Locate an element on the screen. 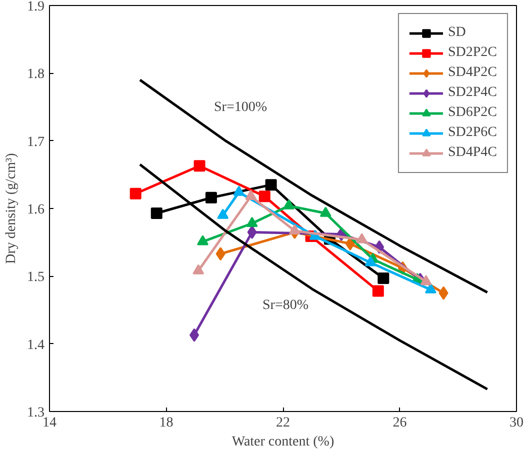  y-tick-label: 1.6 is located at coordinates (35, 210).